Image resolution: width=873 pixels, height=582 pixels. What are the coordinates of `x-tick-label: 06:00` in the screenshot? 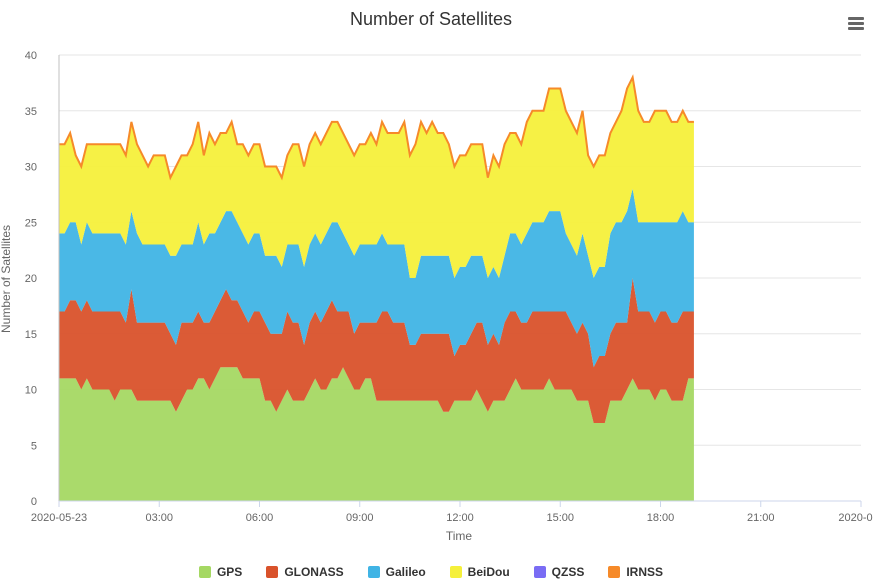 It's located at (260, 518).